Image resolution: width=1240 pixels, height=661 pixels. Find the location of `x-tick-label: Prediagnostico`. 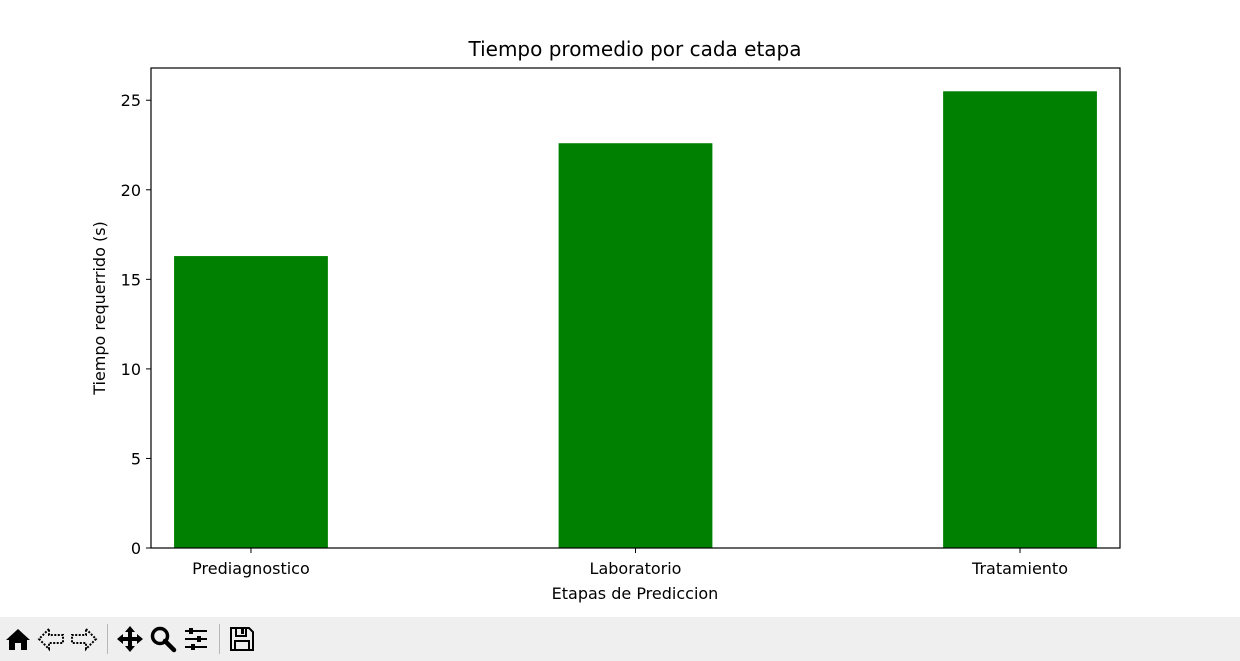

x-tick-label: Prediagnostico is located at coordinates (251, 568).